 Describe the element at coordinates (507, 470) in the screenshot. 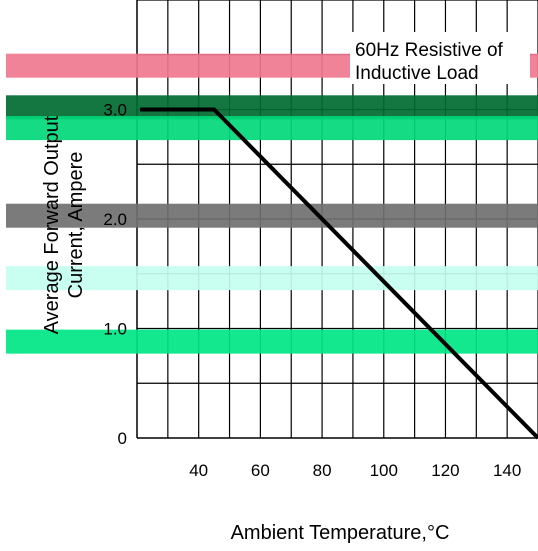

I see `x-tick-label: 140` at that location.